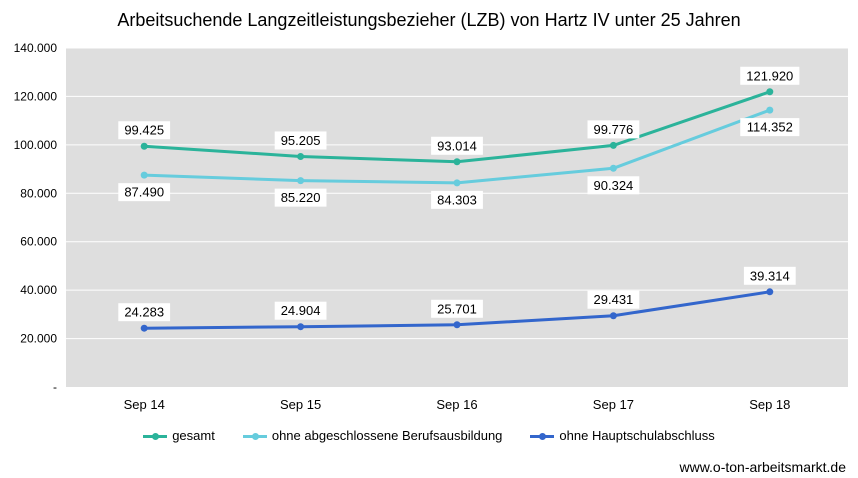  I want to click on y-tick-label: 60.000, so click(38, 242).